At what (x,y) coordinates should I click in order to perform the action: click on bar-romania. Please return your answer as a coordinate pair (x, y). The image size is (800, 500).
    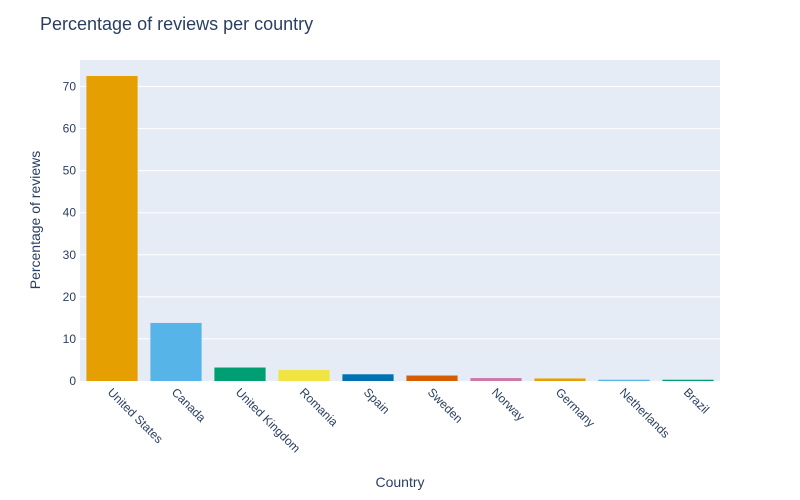
    Looking at the image, I should click on (304, 375).